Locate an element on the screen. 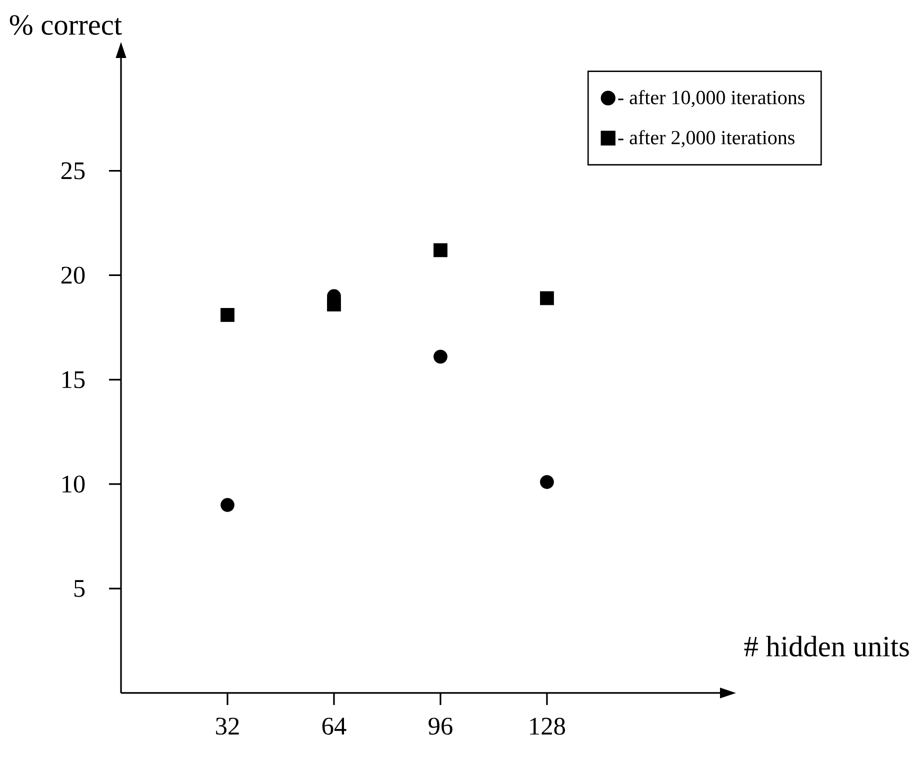 This screenshot has width=920, height=759. y-tick-label: 10 is located at coordinates (73, 484).